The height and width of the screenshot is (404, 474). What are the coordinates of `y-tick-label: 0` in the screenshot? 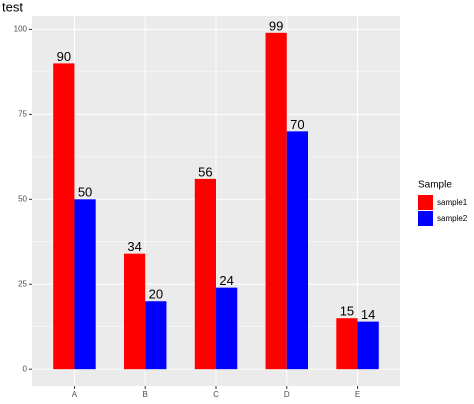 It's located at (25, 368).